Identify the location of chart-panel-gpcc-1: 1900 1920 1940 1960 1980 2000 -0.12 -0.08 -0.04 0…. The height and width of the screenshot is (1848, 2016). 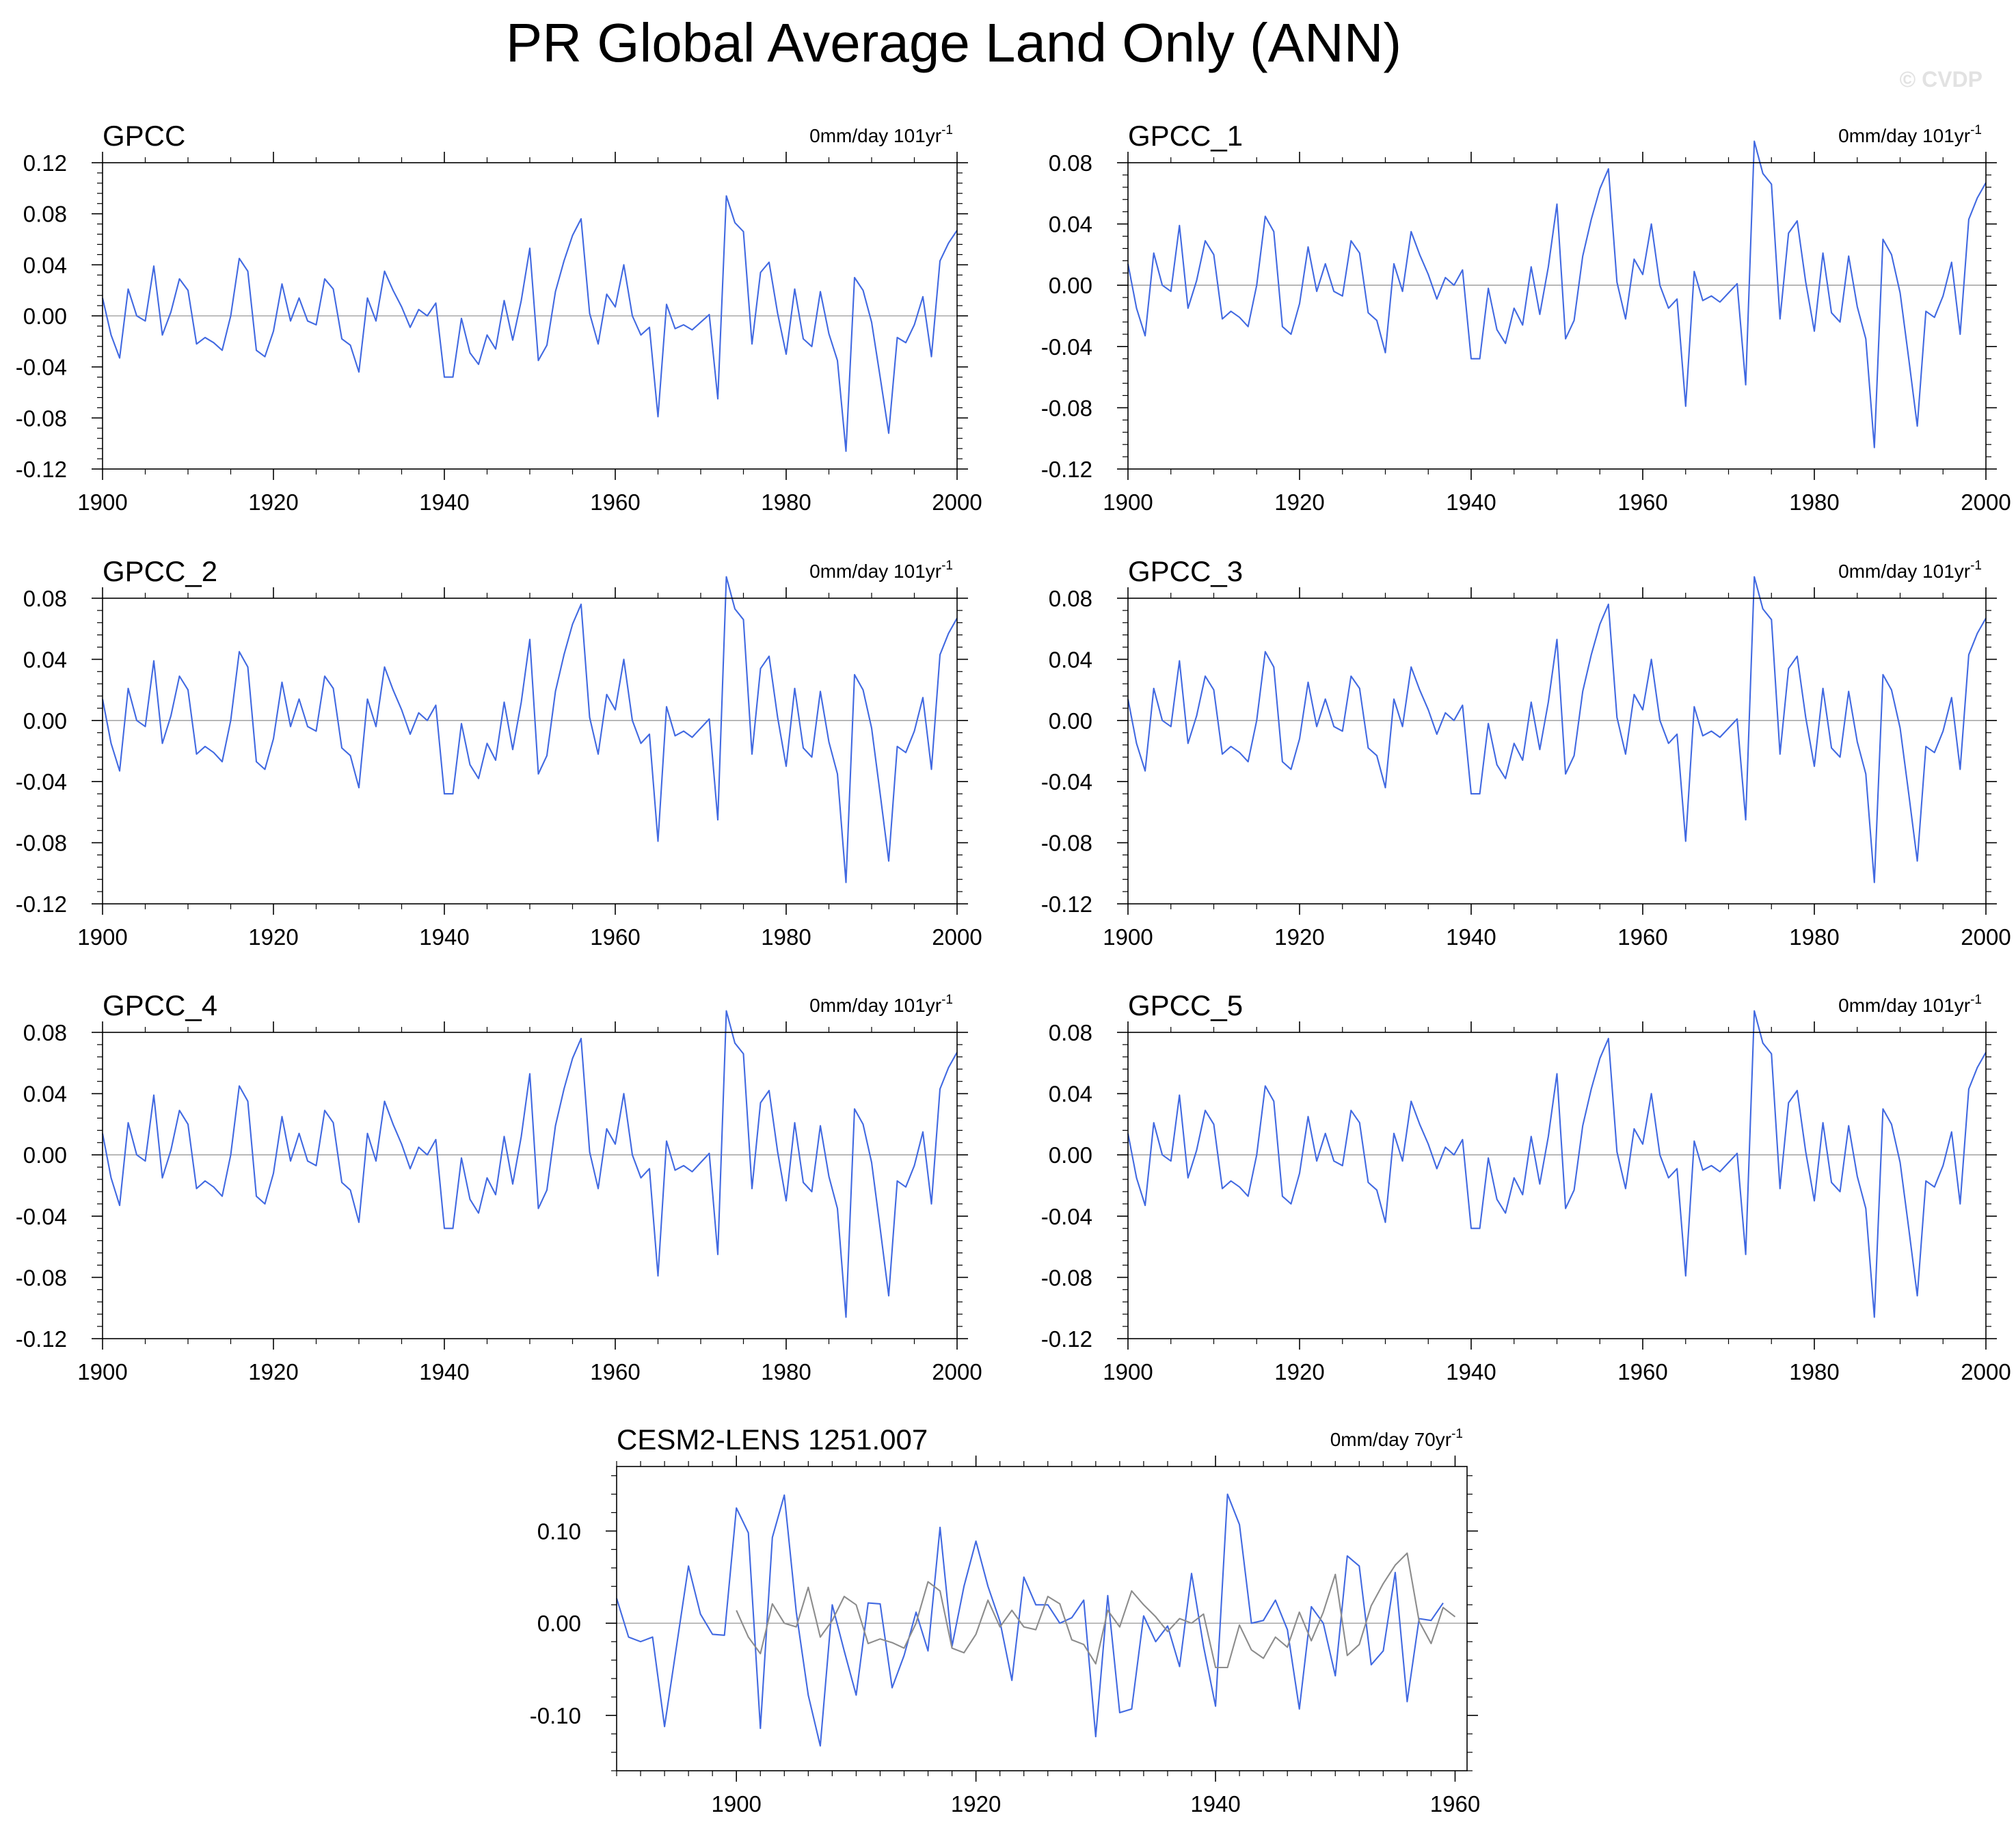
(1526, 317).